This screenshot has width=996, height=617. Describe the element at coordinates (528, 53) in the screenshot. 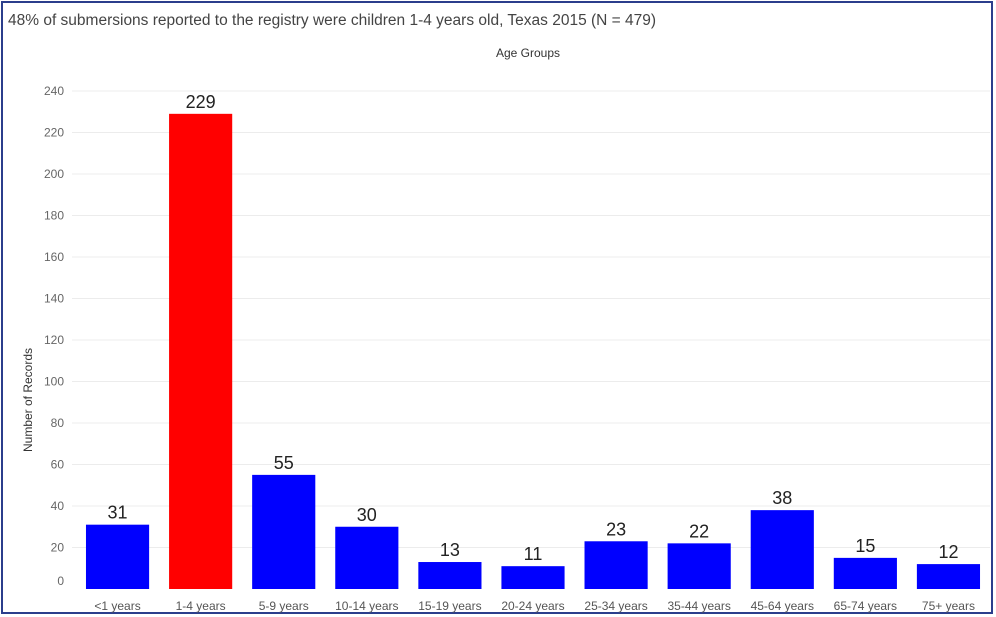

I see `x-axis-title: Age Groups` at that location.